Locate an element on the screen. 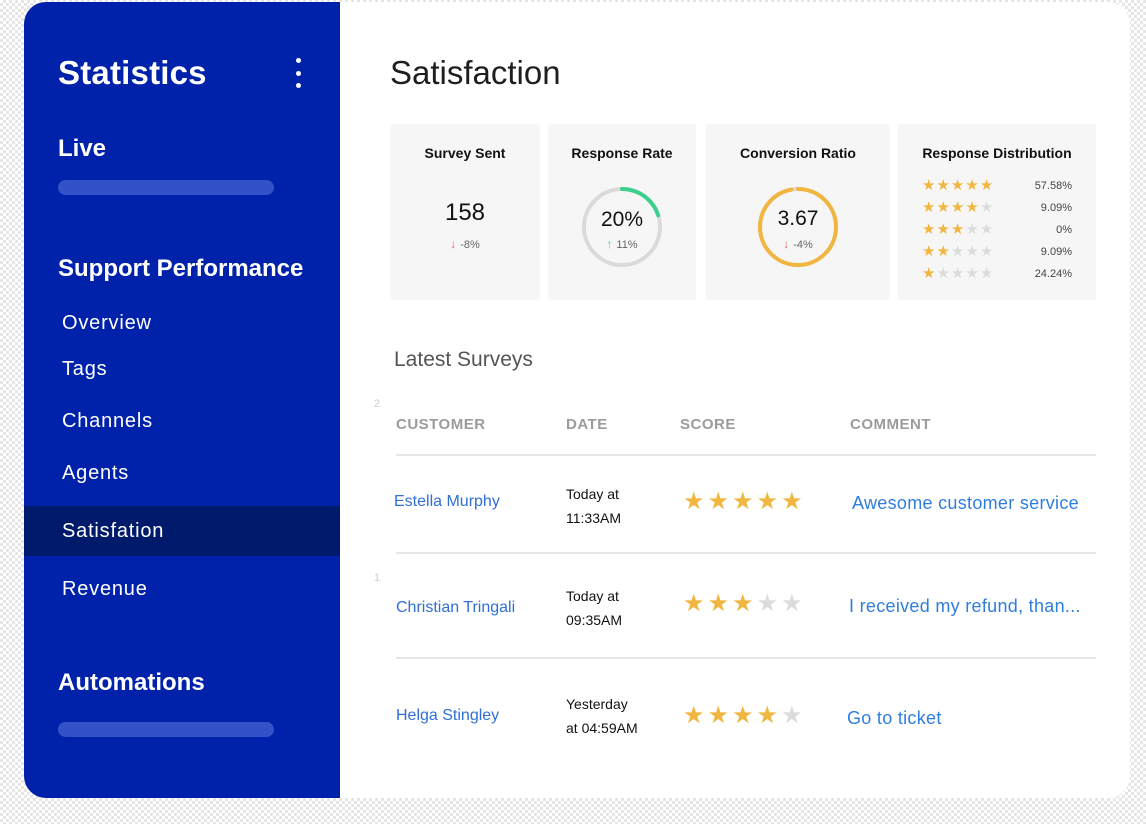 This screenshot has width=1146, height=824. sidebar-item-agents: Agents is located at coordinates (182, 473).